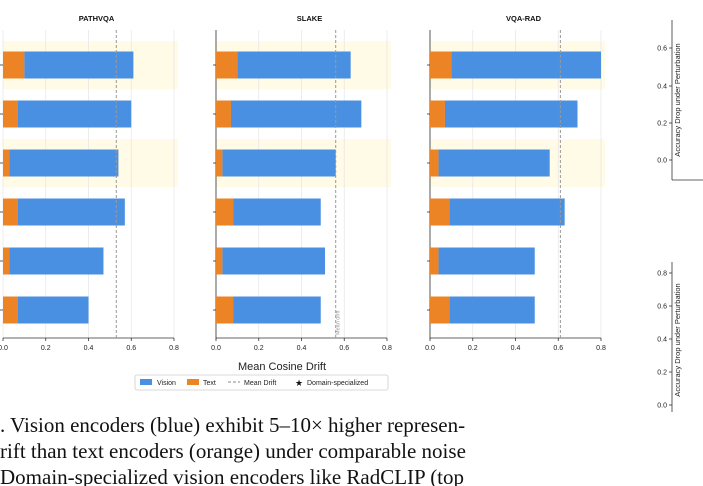 The height and width of the screenshot is (486, 703). I want to click on legend-mean-label: Mean Drift, so click(260, 383).